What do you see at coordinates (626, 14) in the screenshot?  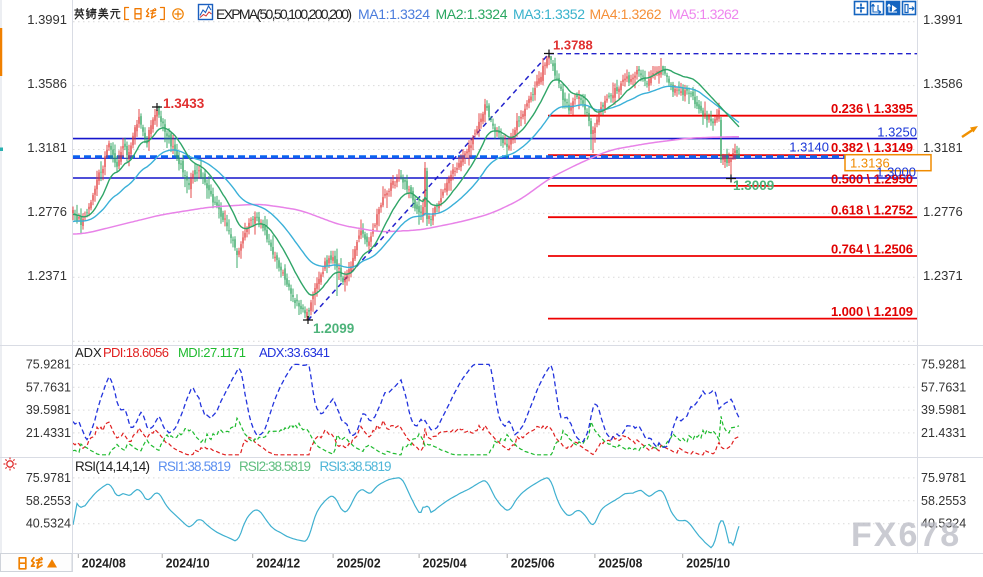 I see `svg-text: MA4:1.3262` at bounding box center [626, 14].